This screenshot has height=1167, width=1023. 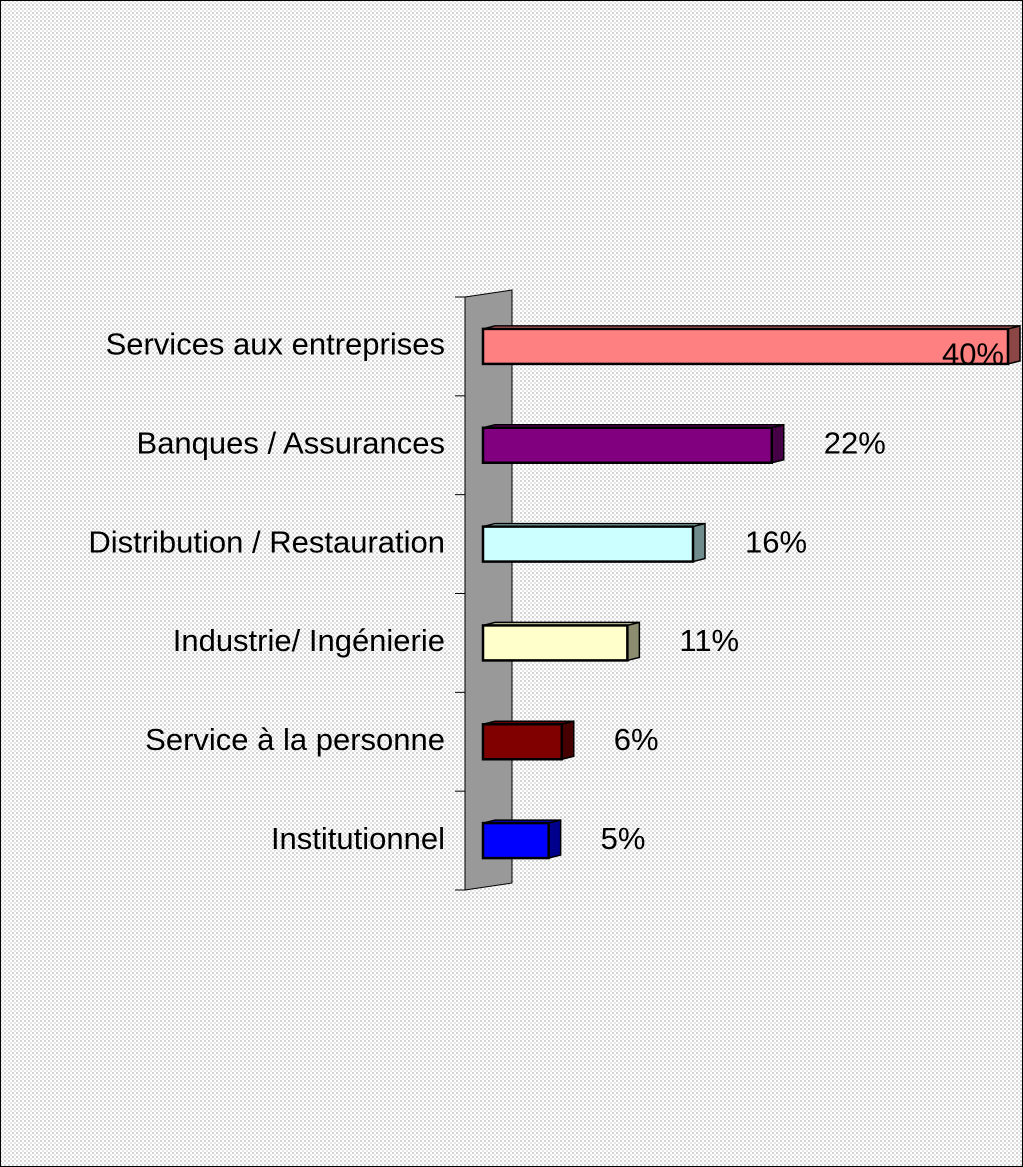 What do you see at coordinates (623, 838) in the screenshot?
I see `value-label: 5%` at bounding box center [623, 838].